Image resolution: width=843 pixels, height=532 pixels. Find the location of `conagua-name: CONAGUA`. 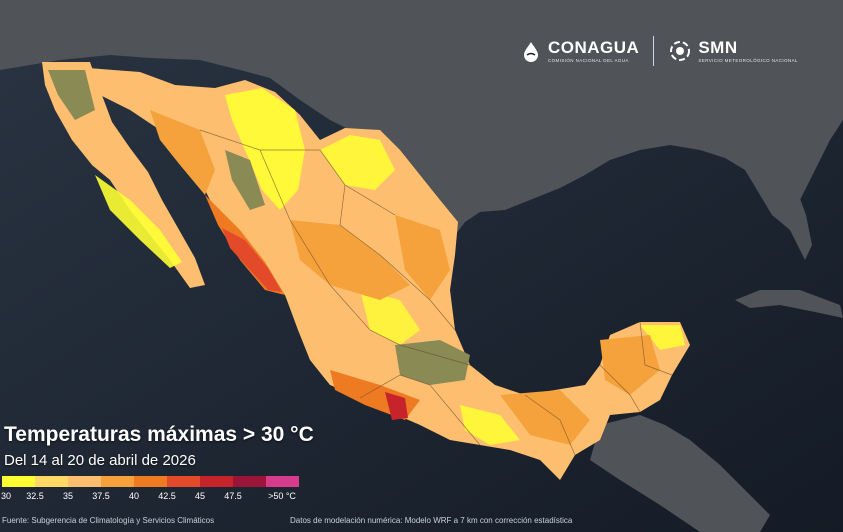

conagua-name: CONAGUA is located at coordinates (594, 47).